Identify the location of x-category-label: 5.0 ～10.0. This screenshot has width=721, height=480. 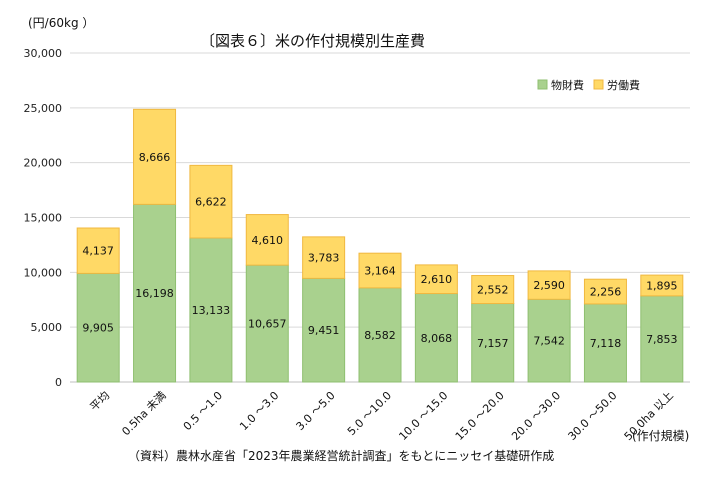
(369, 413).